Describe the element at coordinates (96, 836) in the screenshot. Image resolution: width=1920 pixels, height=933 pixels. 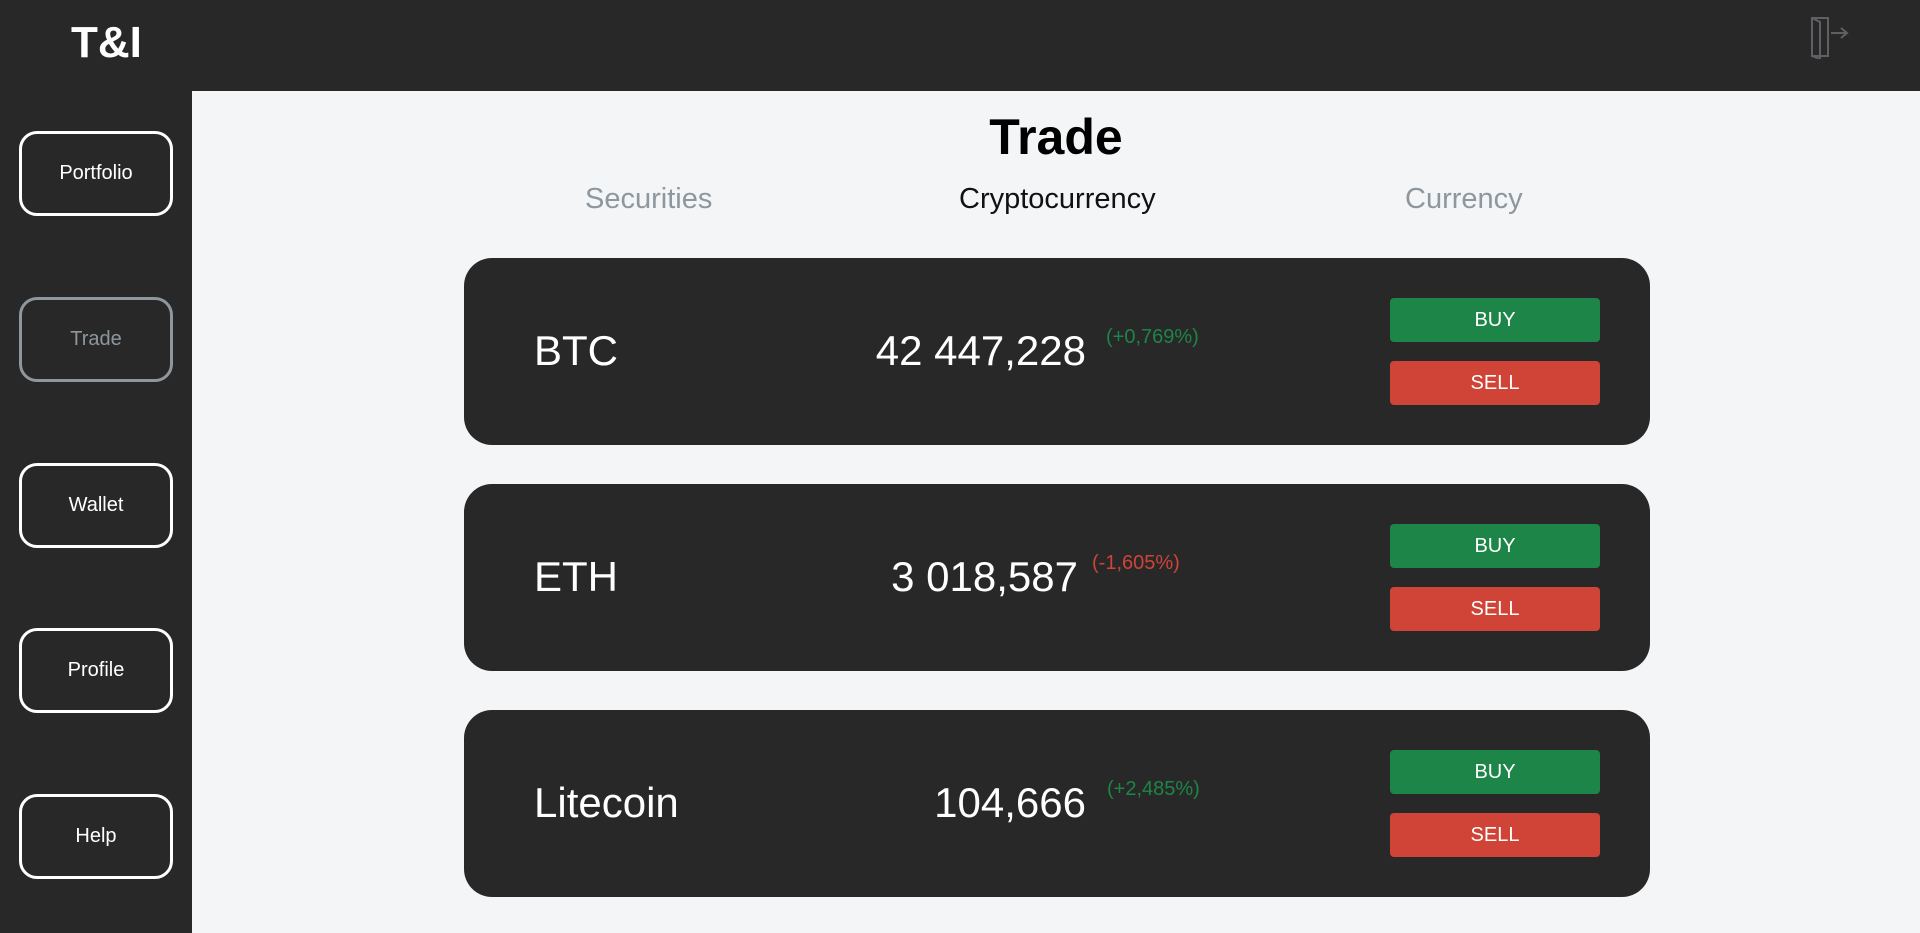
I see `sidebar-item-help: Help` at that location.